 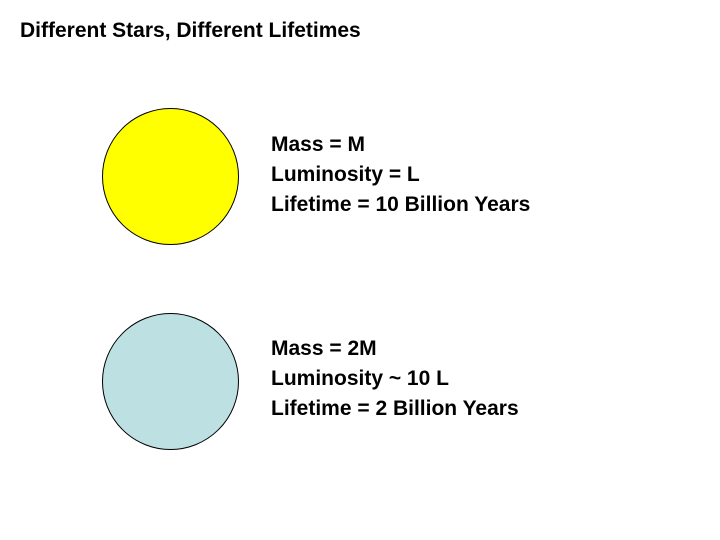 I want to click on mass-label: Mass = 2M, so click(x=324, y=348).